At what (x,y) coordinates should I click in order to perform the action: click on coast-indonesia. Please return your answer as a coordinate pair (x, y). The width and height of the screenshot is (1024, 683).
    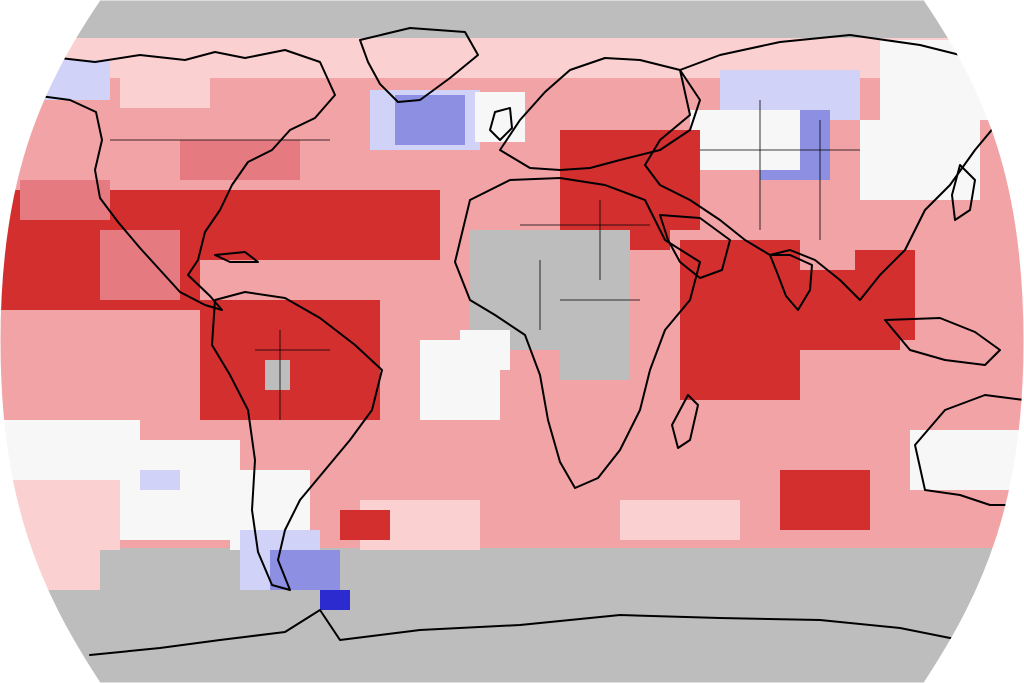
    Looking at the image, I should click on (942, 341).